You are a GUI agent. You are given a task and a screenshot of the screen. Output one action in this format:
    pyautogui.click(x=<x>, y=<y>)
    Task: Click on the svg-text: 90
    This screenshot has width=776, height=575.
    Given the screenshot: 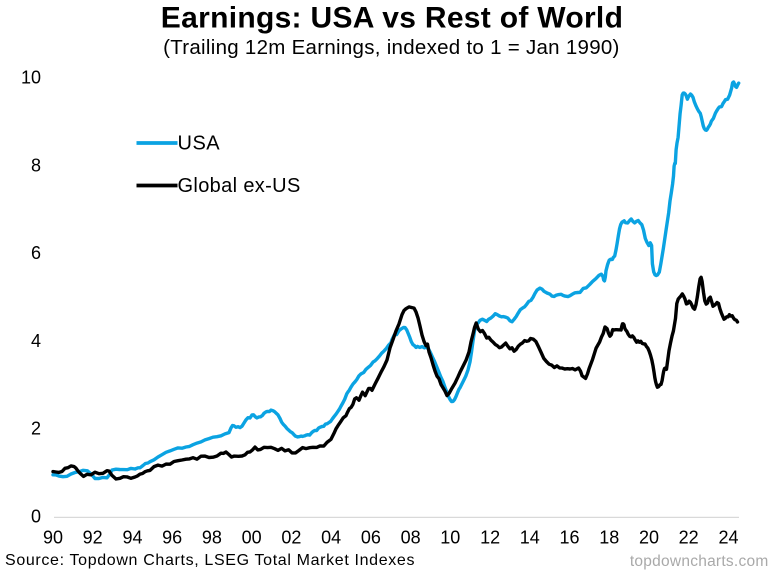 What is the action you would take?
    pyautogui.click(x=53, y=538)
    